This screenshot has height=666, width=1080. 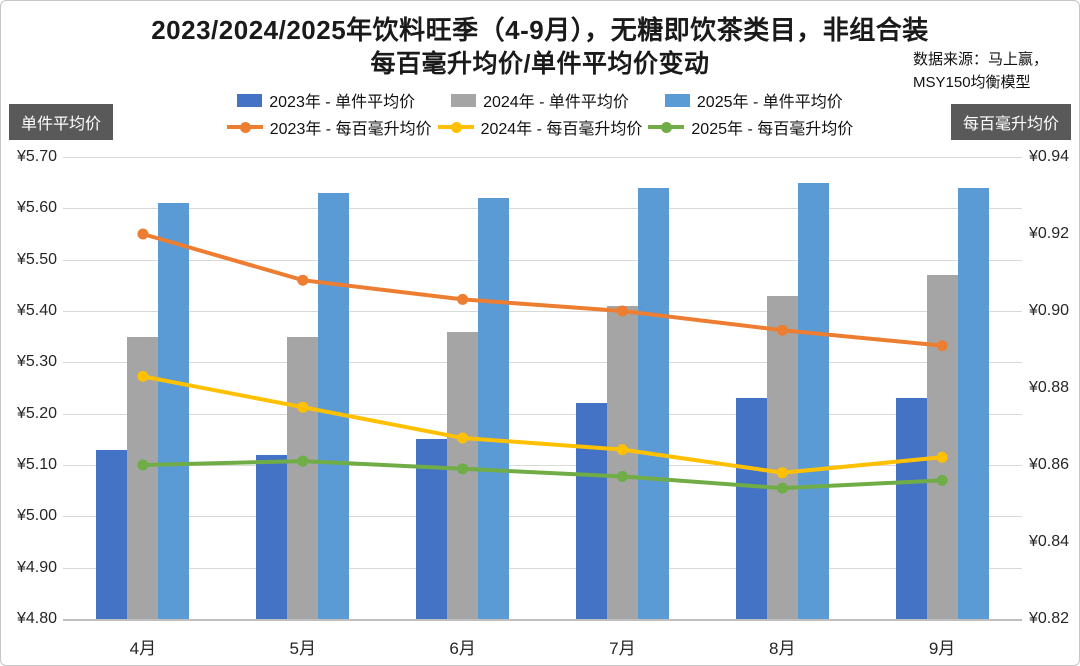 I want to click on data-source-note: 数据来源：马上赢， MSY150均衡模型, so click(x=994, y=71).